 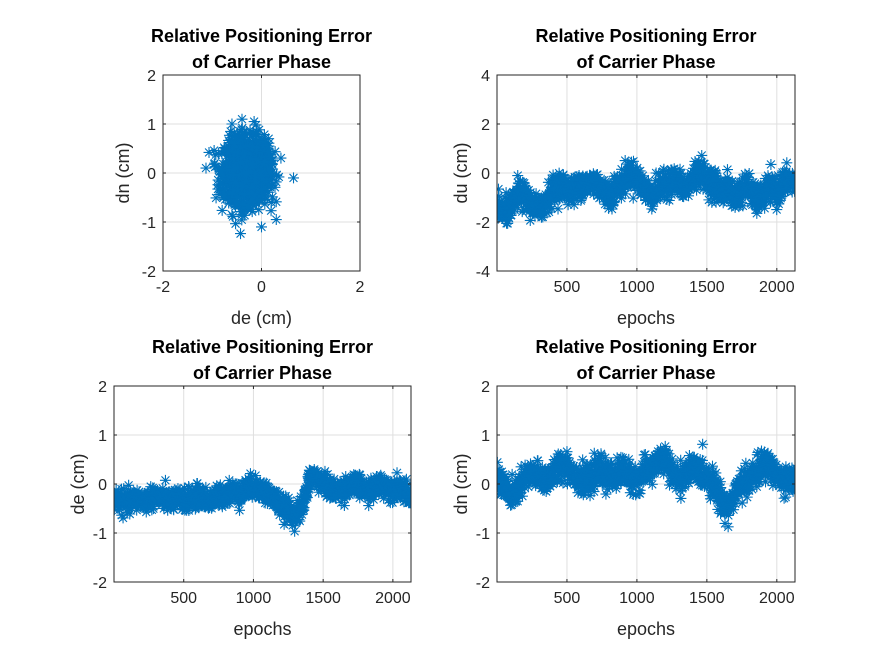 I want to click on y-axis-label: dn (cm), so click(x=123, y=172).